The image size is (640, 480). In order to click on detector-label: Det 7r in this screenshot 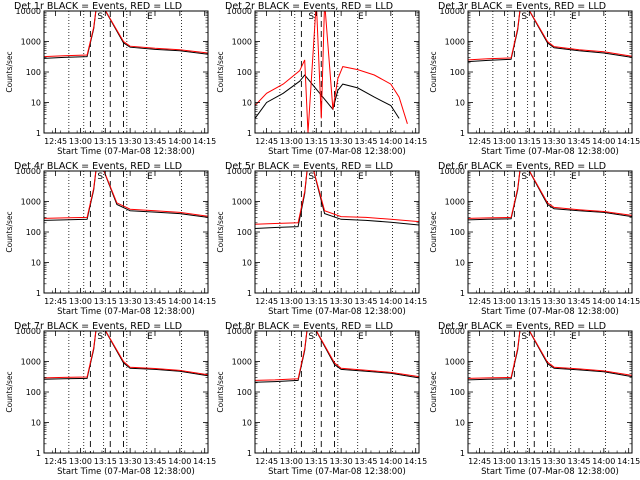, I will do `click(29, 326)`.